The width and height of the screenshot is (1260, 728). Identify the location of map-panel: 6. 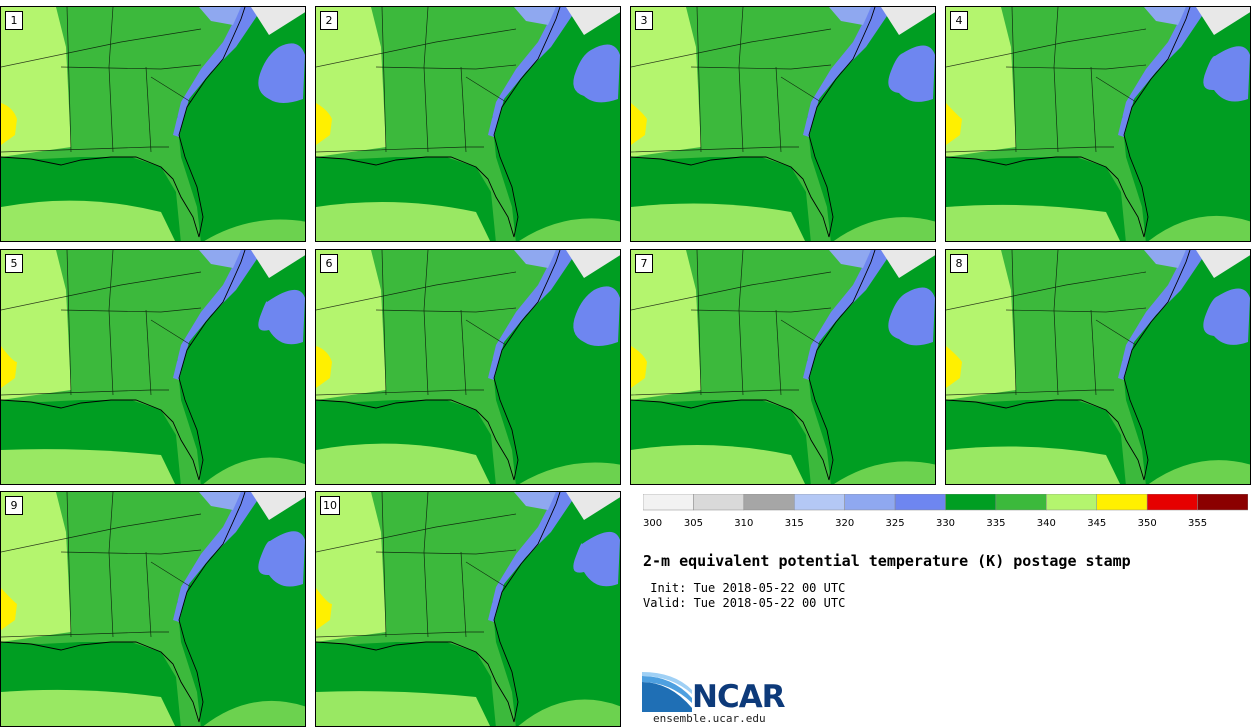
(468, 367).